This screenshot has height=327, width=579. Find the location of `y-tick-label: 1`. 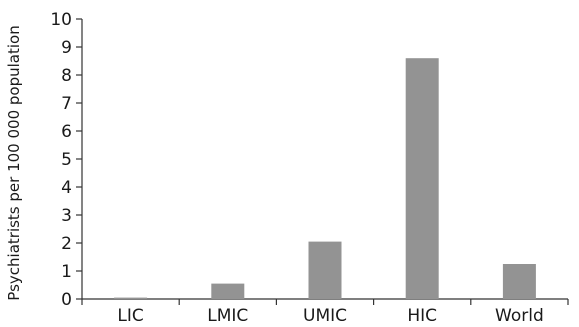

y-tick-label: 1 is located at coordinates (66, 272).